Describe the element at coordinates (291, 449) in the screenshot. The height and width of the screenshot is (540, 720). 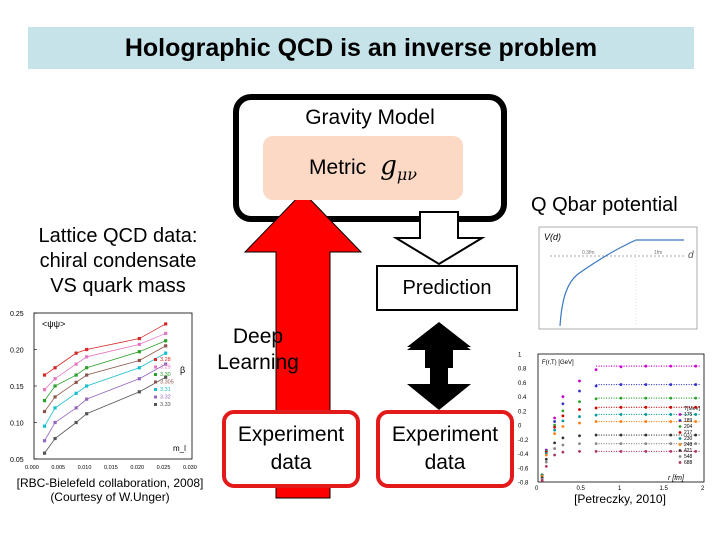
I see `experiment-data-left: Experiment data` at that location.